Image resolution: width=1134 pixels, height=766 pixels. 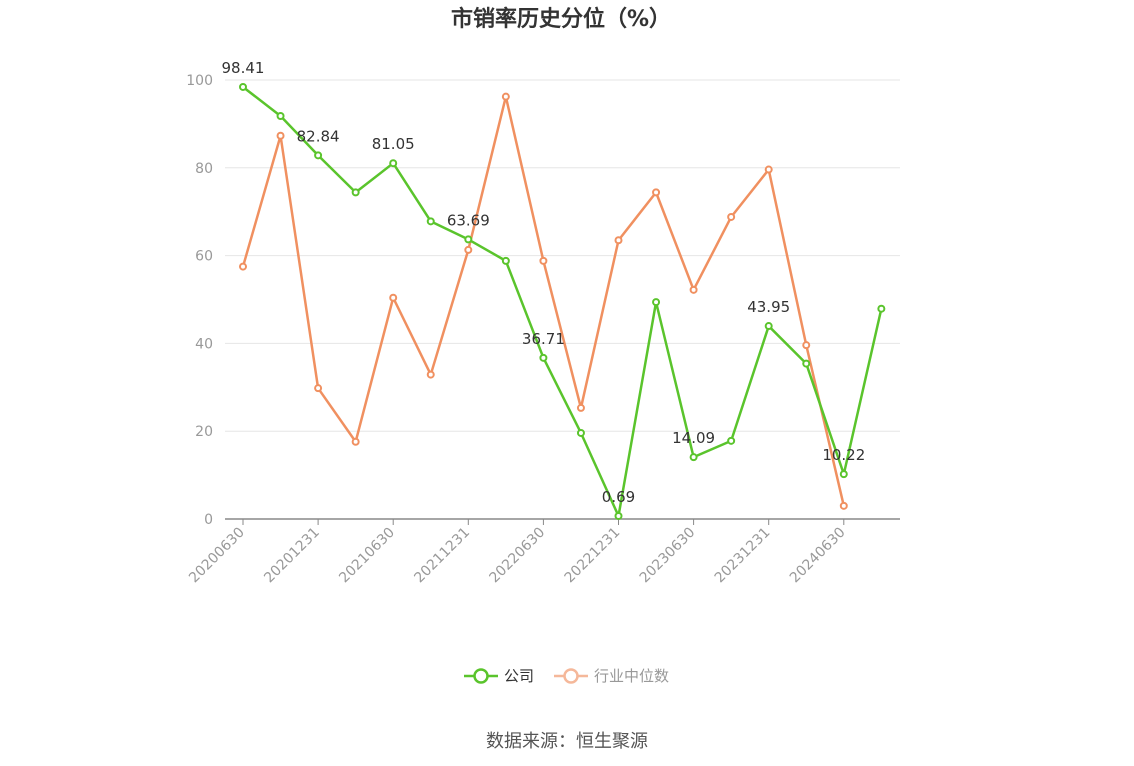 I want to click on legend-label: 公司, so click(x=519, y=676).